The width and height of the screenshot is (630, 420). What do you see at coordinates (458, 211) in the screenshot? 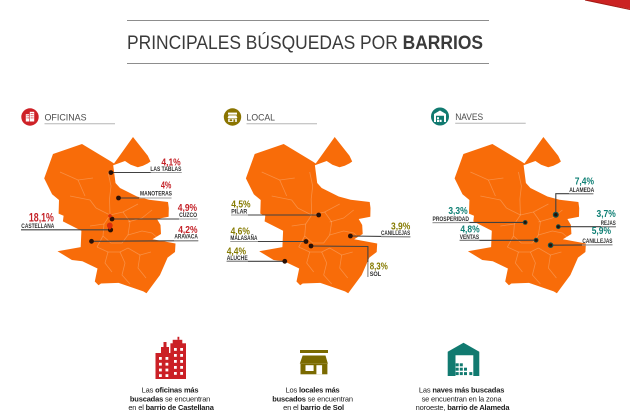
I see `svg-text: 3,3%` at bounding box center [458, 211].